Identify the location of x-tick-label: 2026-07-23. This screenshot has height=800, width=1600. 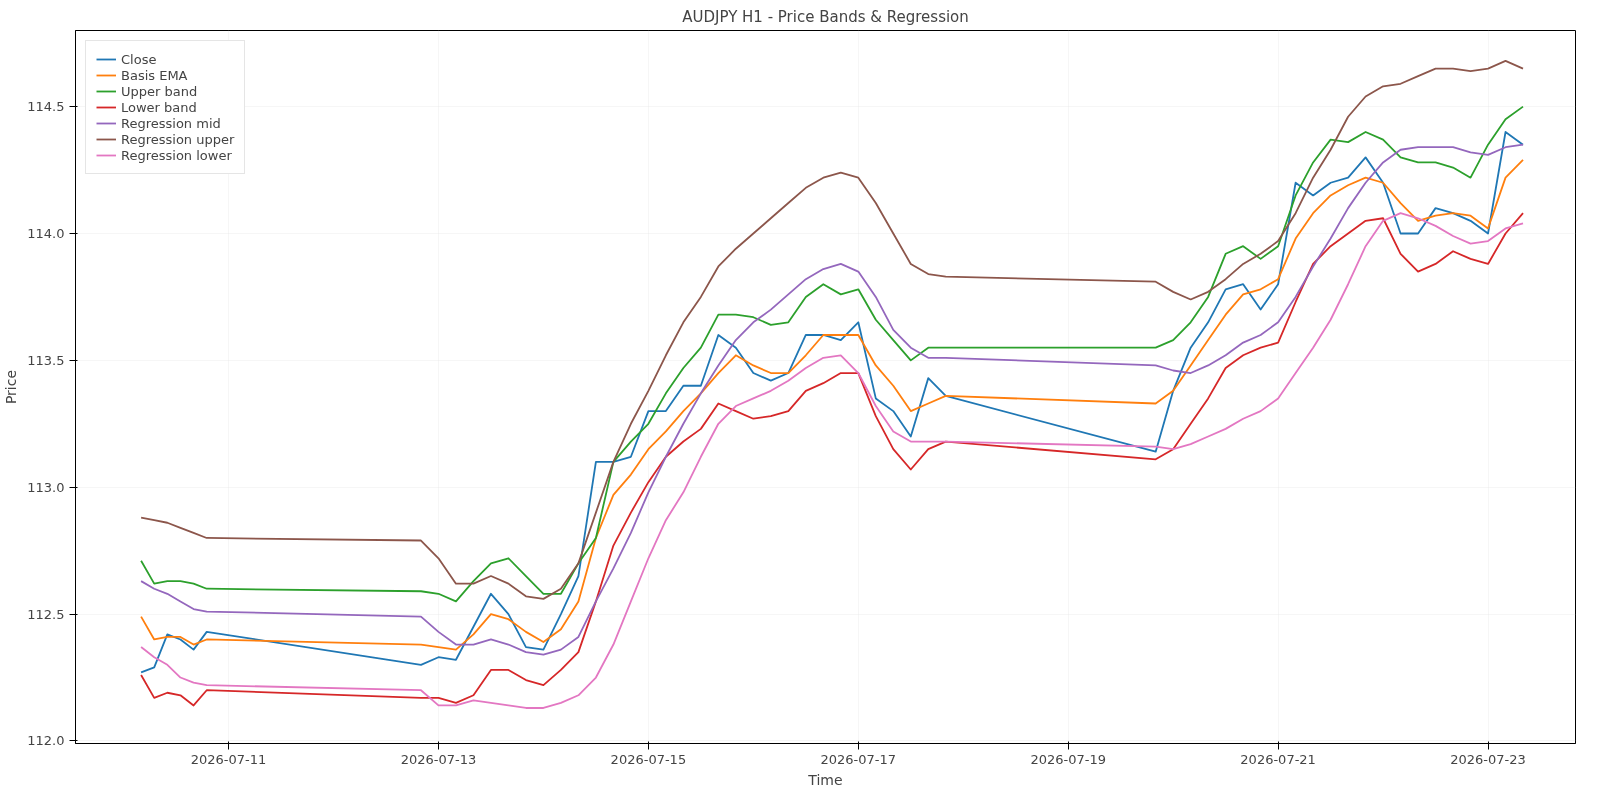
(1488, 759).